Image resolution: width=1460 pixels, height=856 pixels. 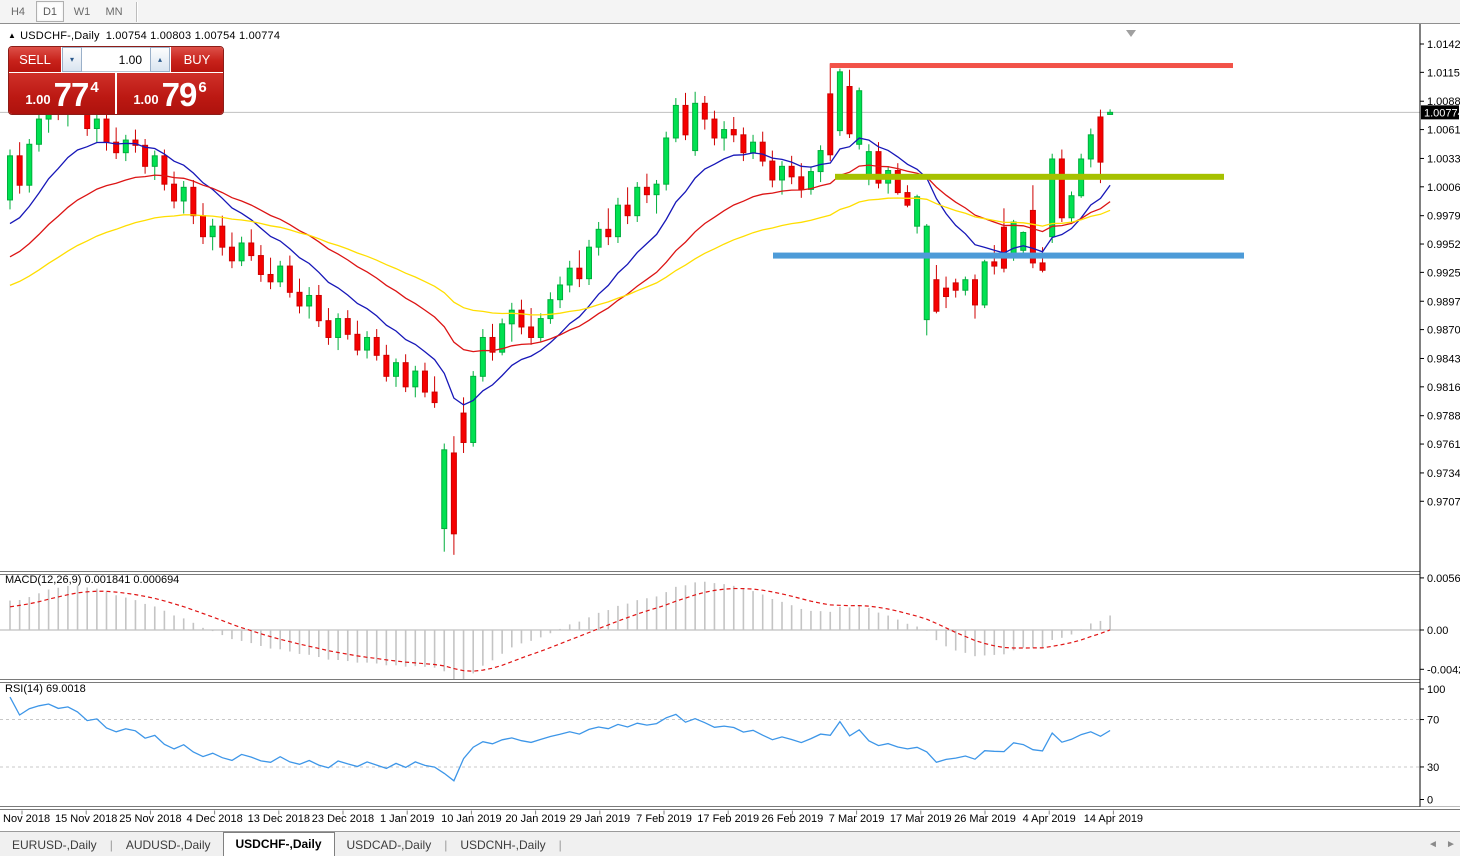 What do you see at coordinates (1443, 131) in the screenshot?
I see `price-axis-label: 1.00610` at bounding box center [1443, 131].